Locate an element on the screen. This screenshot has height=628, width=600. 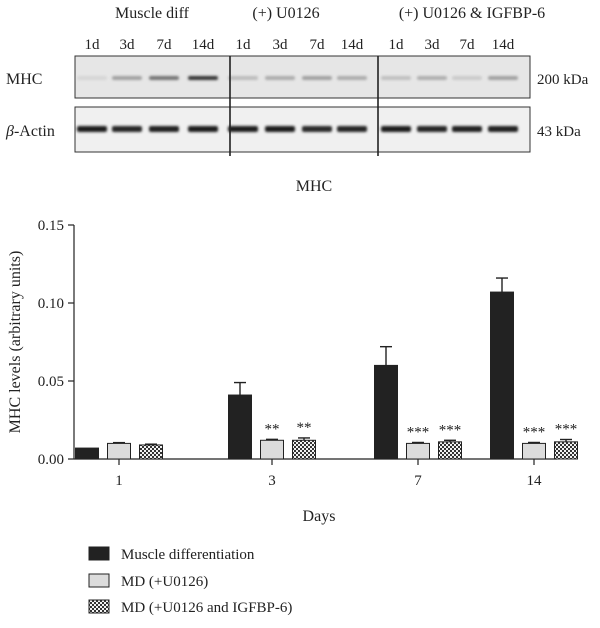
y-axis-label: MHC levels (arbitrary units) is located at coordinates (15, 342).